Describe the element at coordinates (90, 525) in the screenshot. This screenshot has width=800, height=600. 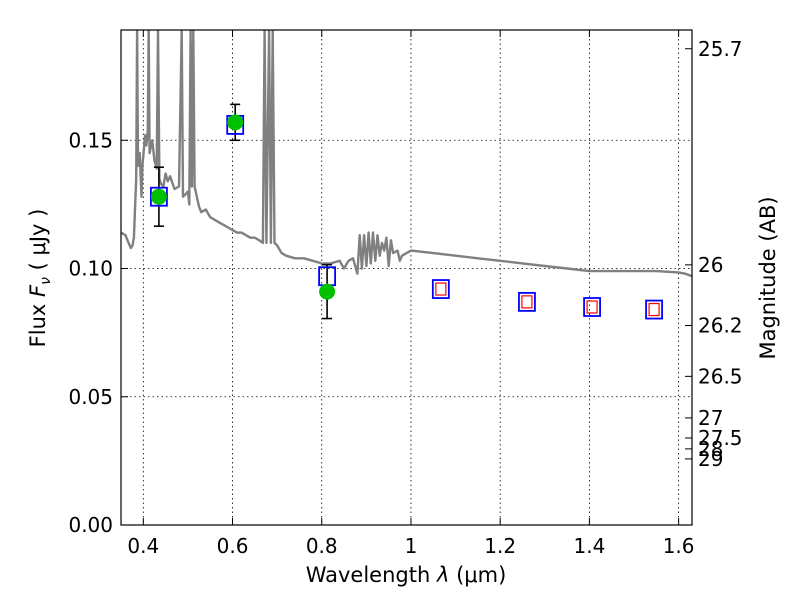
I see `y-tick-label: 0.00` at that location.